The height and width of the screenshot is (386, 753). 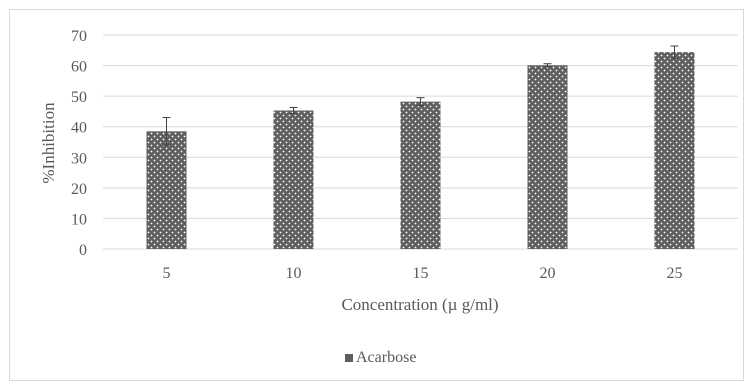 What do you see at coordinates (79, 67) in the screenshot?
I see `y-tick-label: 60` at bounding box center [79, 67].